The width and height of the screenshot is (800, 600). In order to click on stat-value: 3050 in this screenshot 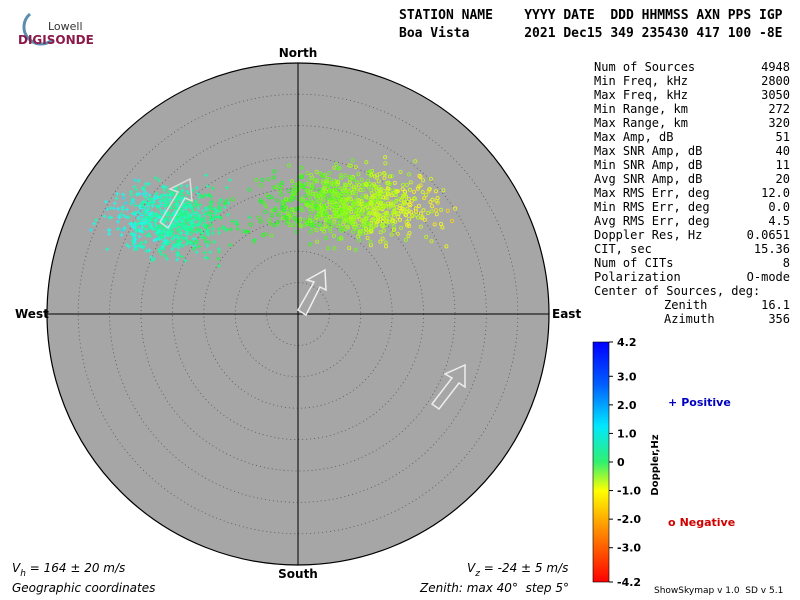, I will do `click(775, 95)`.